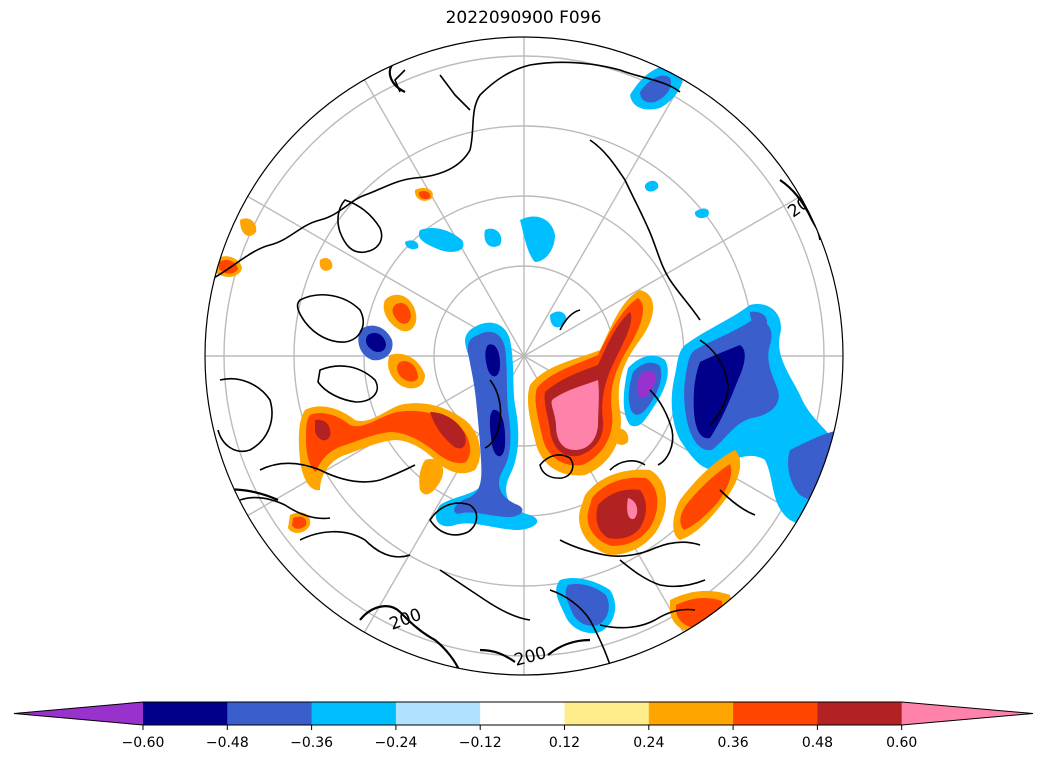 The height and width of the screenshot is (765, 1047). Describe the element at coordinates (564, 743) in the screenshot. I see `colorbar-tick-label: 0.12` at that location.